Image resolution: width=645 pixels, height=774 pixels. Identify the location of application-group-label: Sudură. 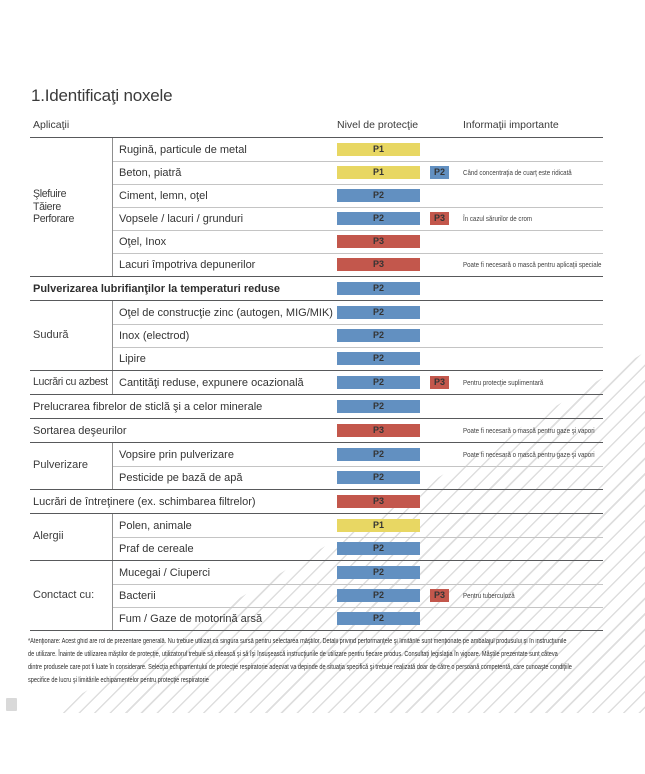
(71, 335).